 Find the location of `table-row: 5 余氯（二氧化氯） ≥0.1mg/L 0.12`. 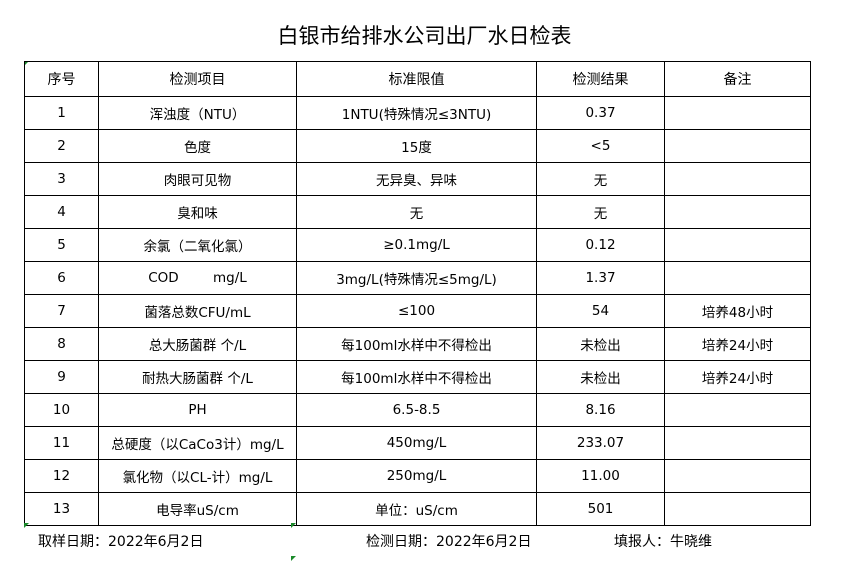

table-row: 5 余氯（二氧化氯） ≥0.1mg/L 0.12 is located at coordinates (417, 245).